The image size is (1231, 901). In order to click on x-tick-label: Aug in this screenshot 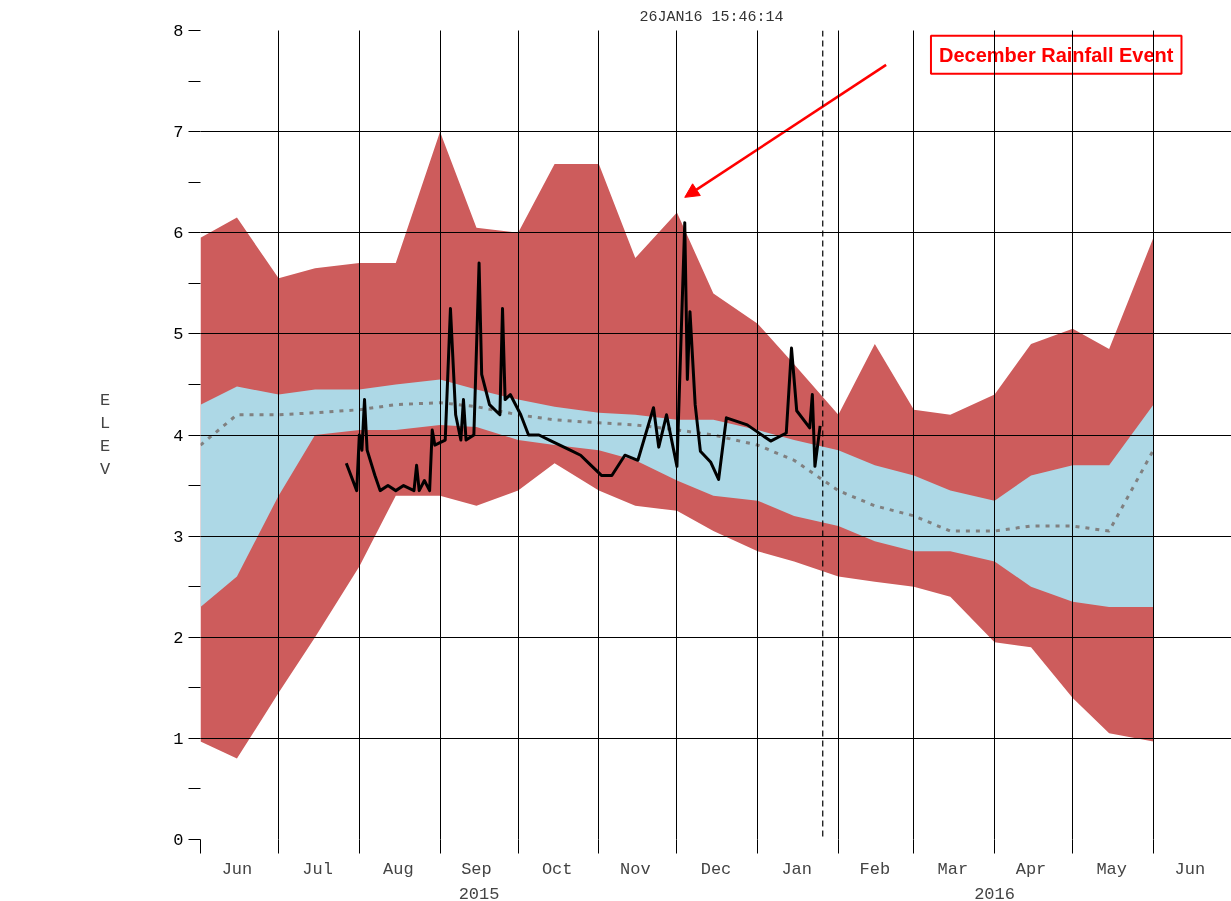, I will do `click(398, 869)`.